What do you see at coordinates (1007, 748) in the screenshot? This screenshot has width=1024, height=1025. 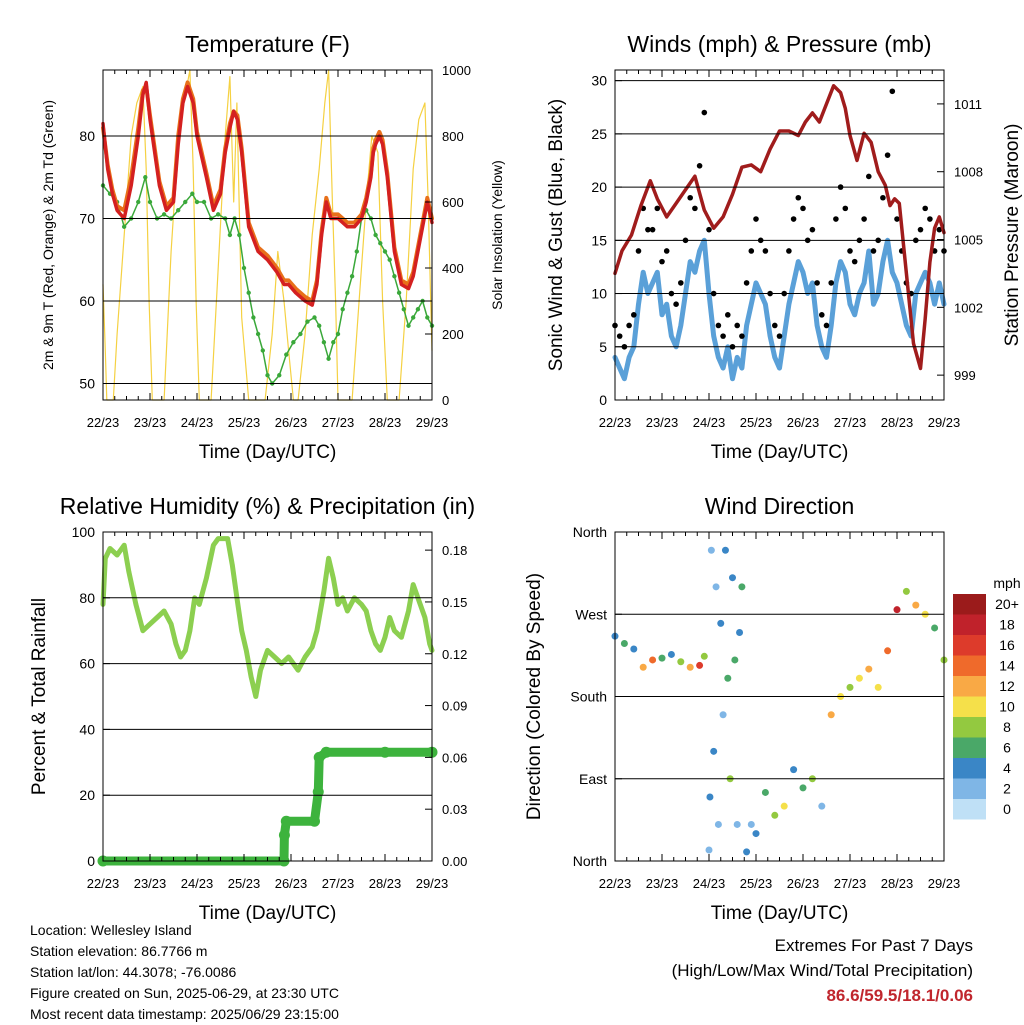 I see `legend-label: 6` at bounding box center [1007, 748].